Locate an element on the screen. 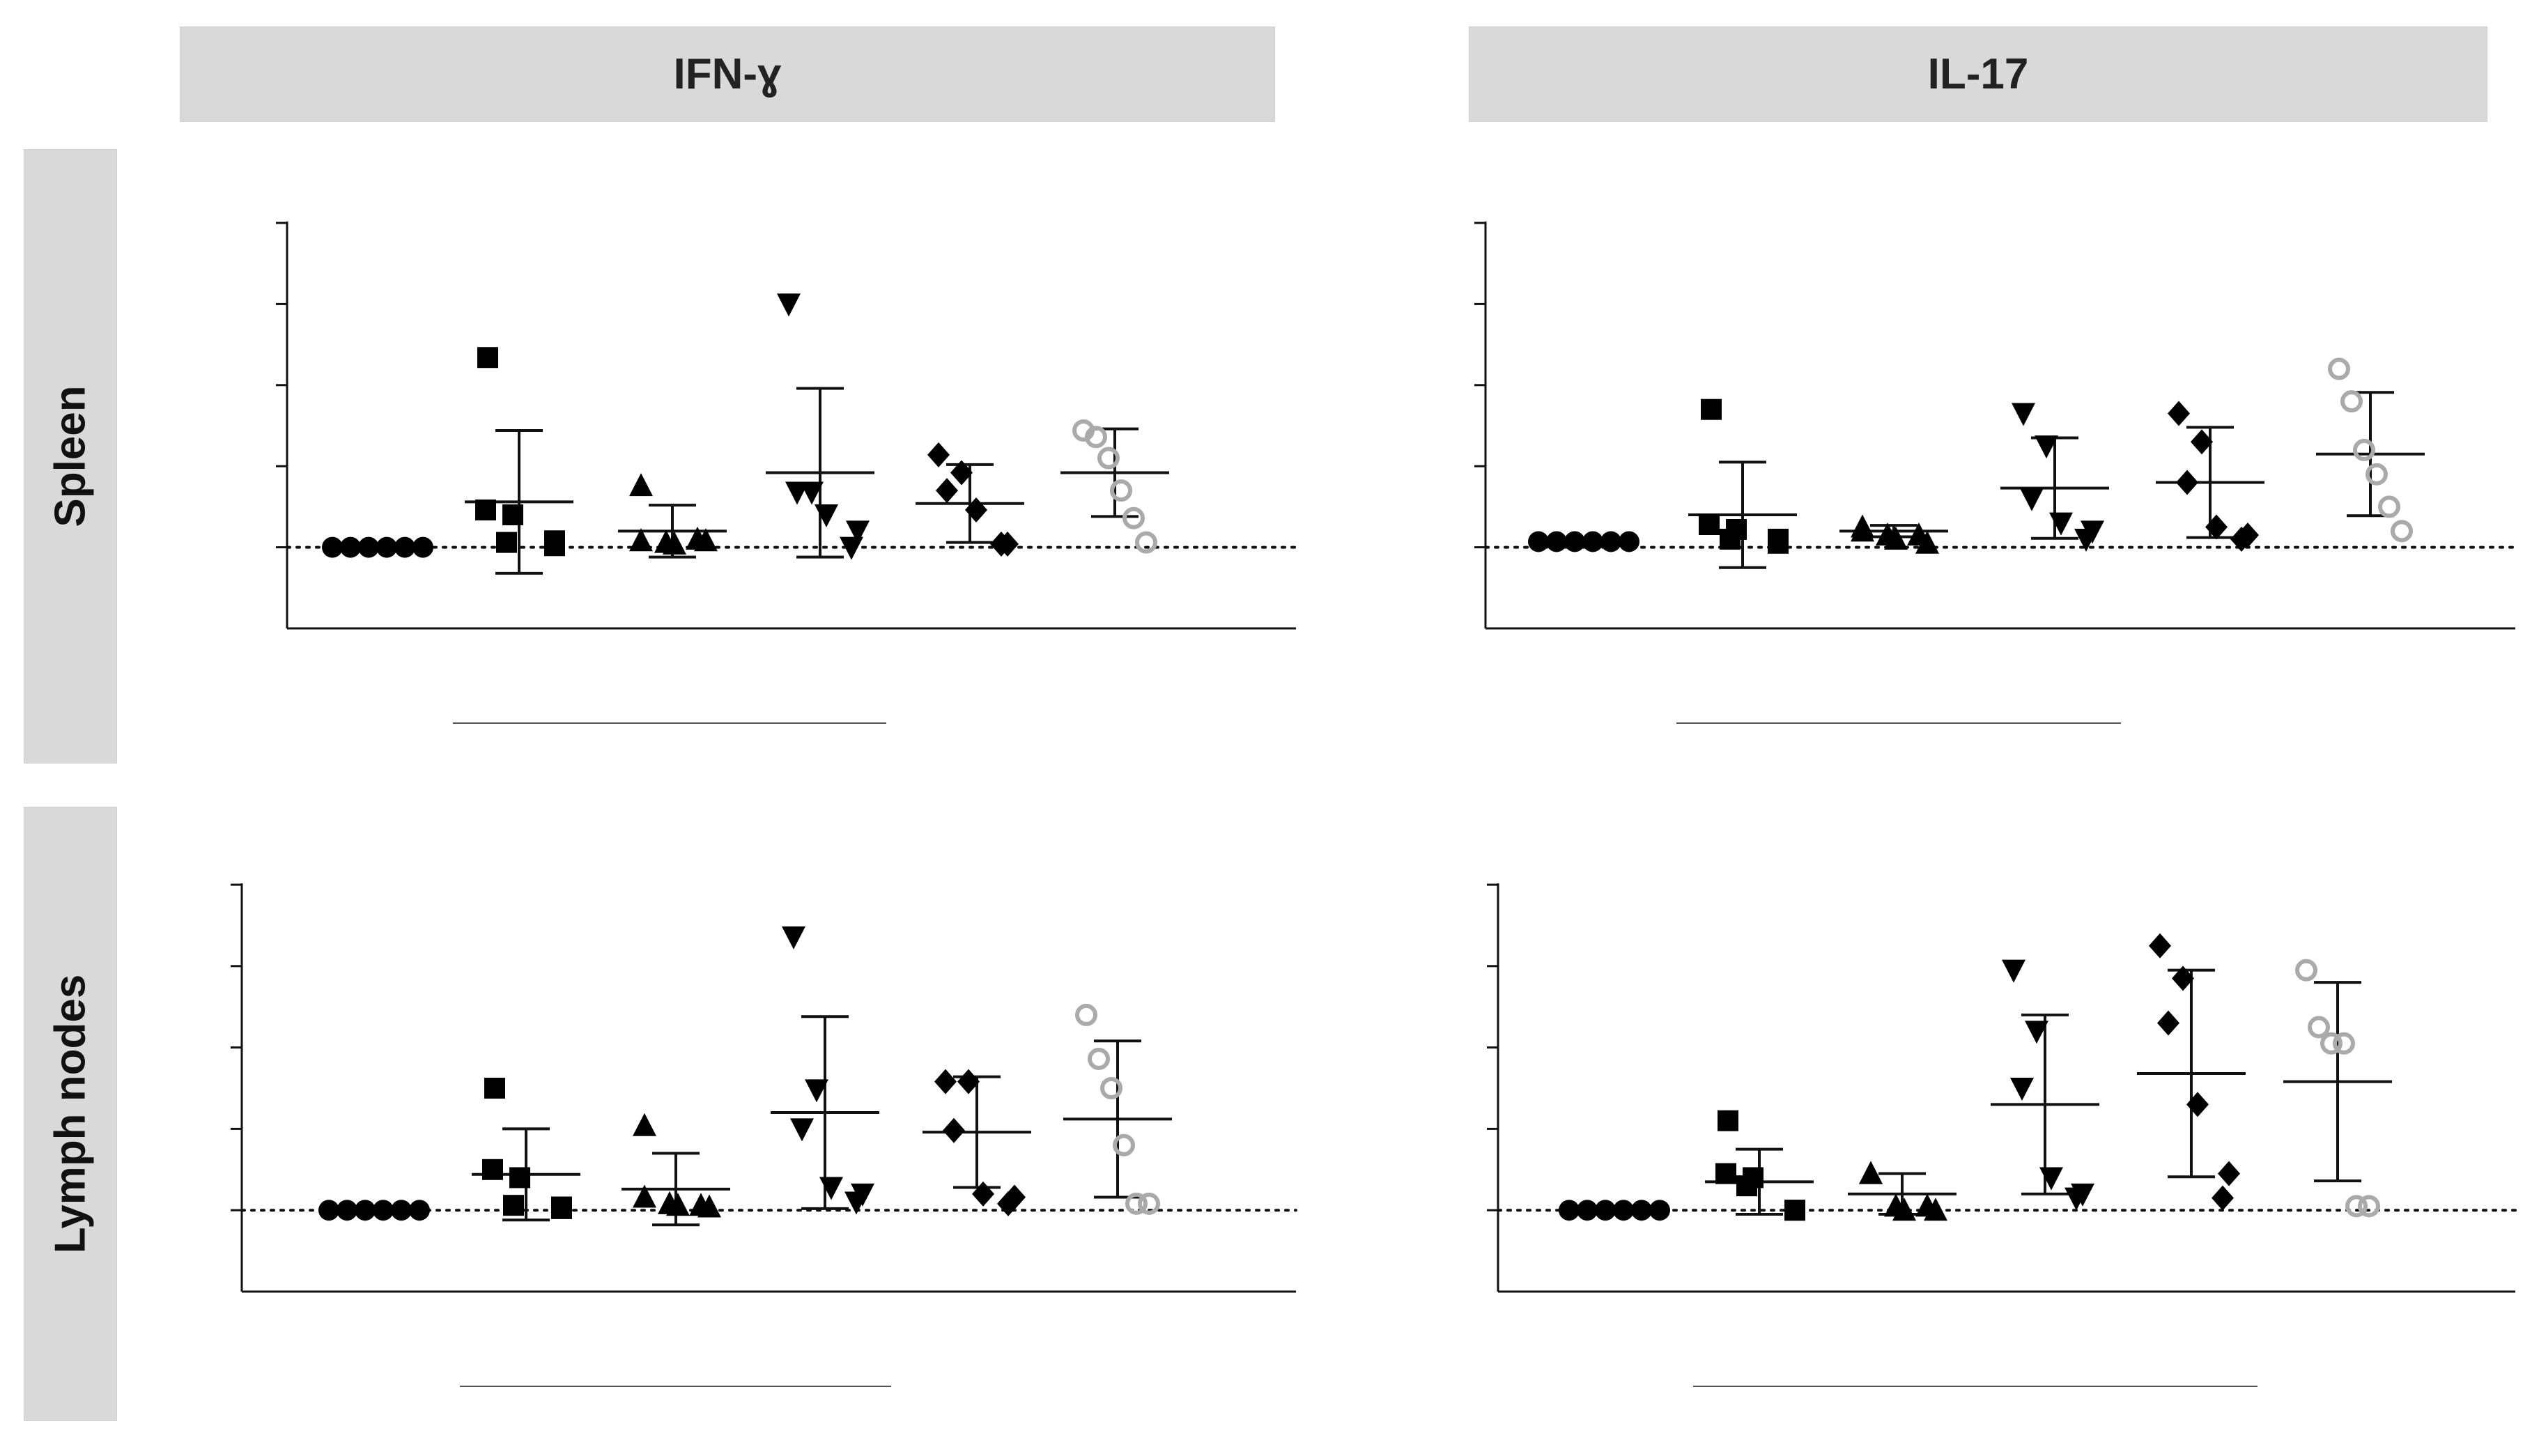 This screenshot has height=1456, width=2539. chart-panel-d is located at coordinates (2002, 1135).